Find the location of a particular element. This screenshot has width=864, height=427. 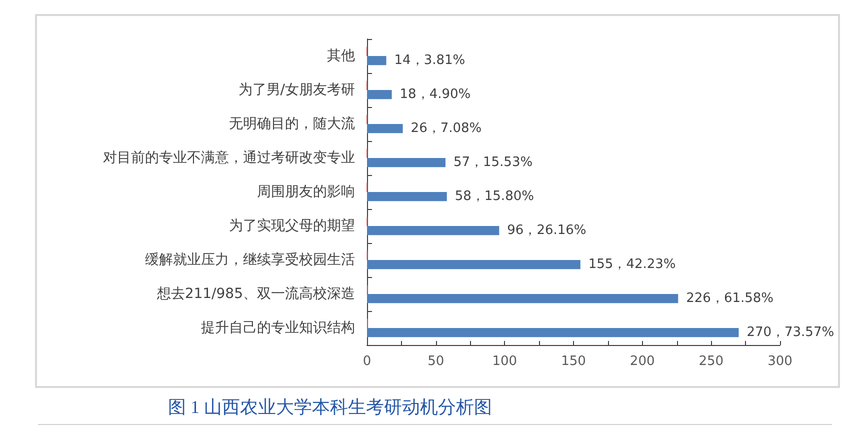

y-tick-label: 为了男/女朋友考研 is located at coordinates (296, 90).